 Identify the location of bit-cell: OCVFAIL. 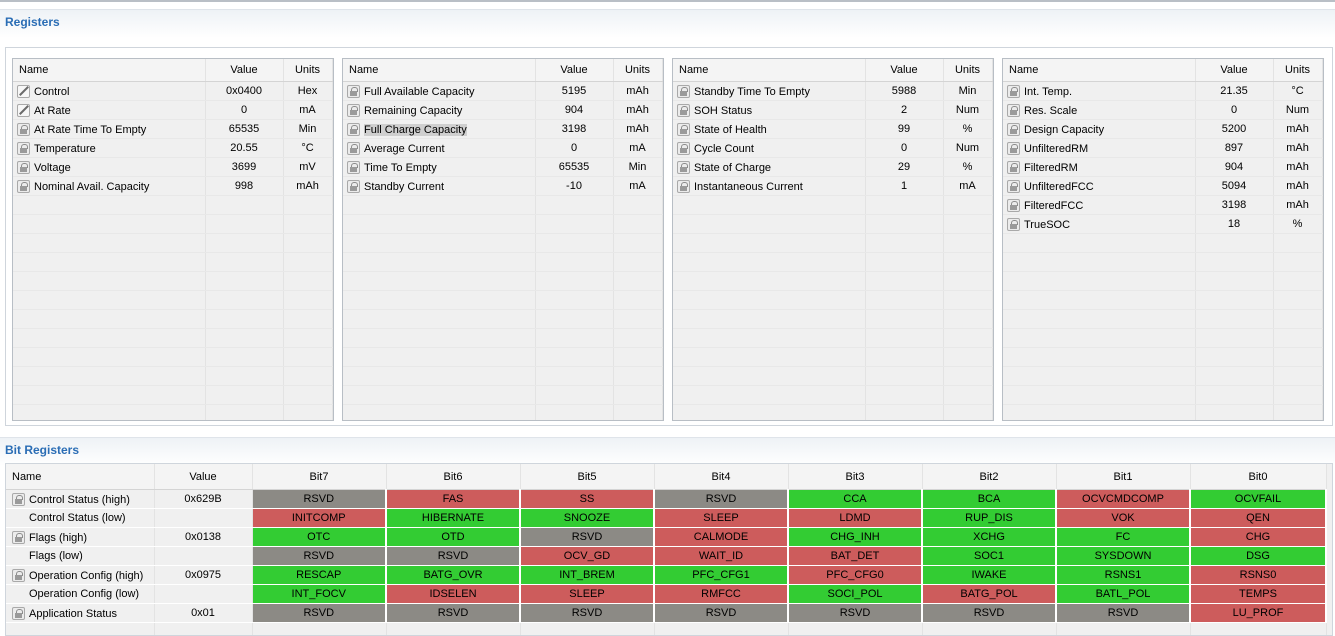
(1258, 499).